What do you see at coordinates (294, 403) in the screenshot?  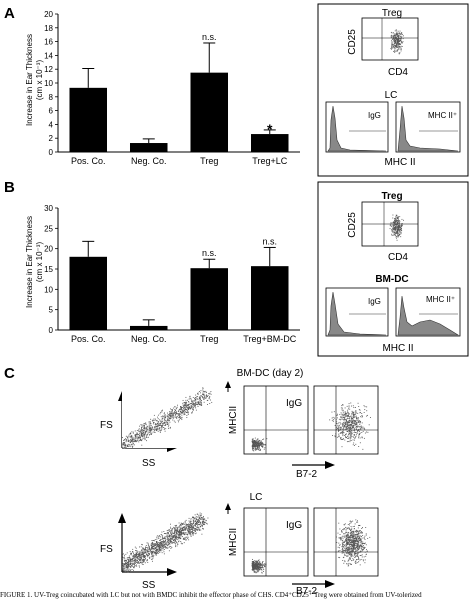 I see `igg-label-1: IgG` at bounding box center [294, 403].